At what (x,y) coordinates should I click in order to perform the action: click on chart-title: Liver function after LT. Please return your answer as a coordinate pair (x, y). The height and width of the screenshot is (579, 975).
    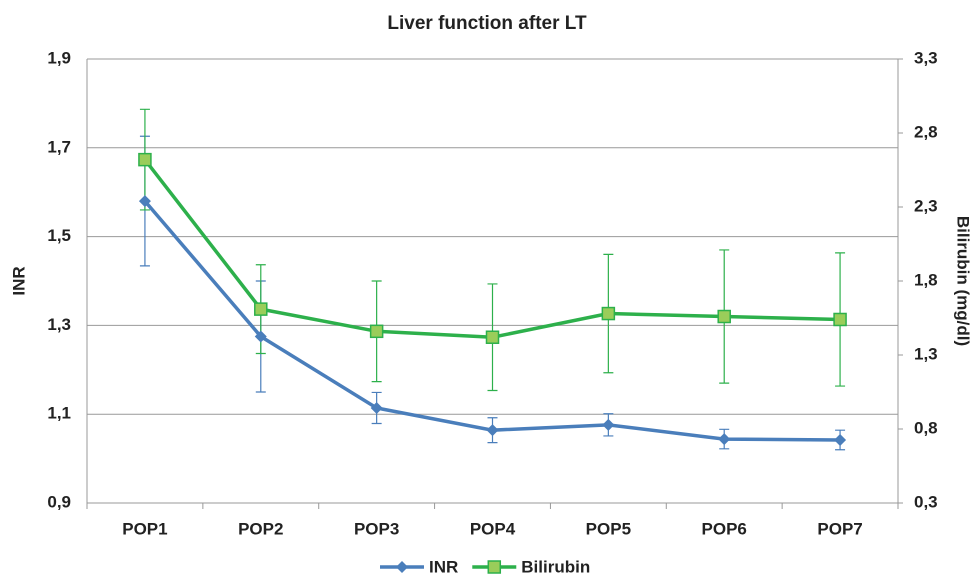
    Looking at the image, I should click on (487, 23).